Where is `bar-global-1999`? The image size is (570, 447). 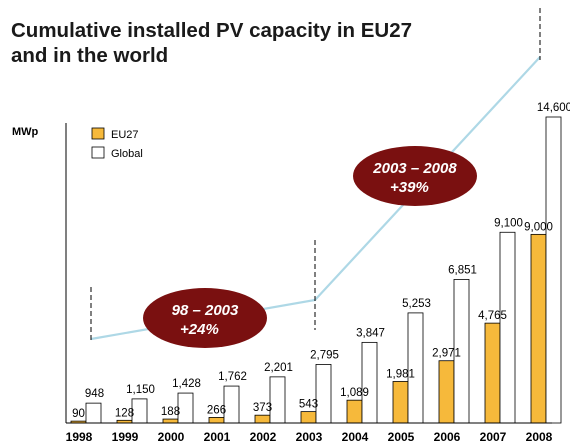 bar-global-1999 is located at coordinates (139, 411).